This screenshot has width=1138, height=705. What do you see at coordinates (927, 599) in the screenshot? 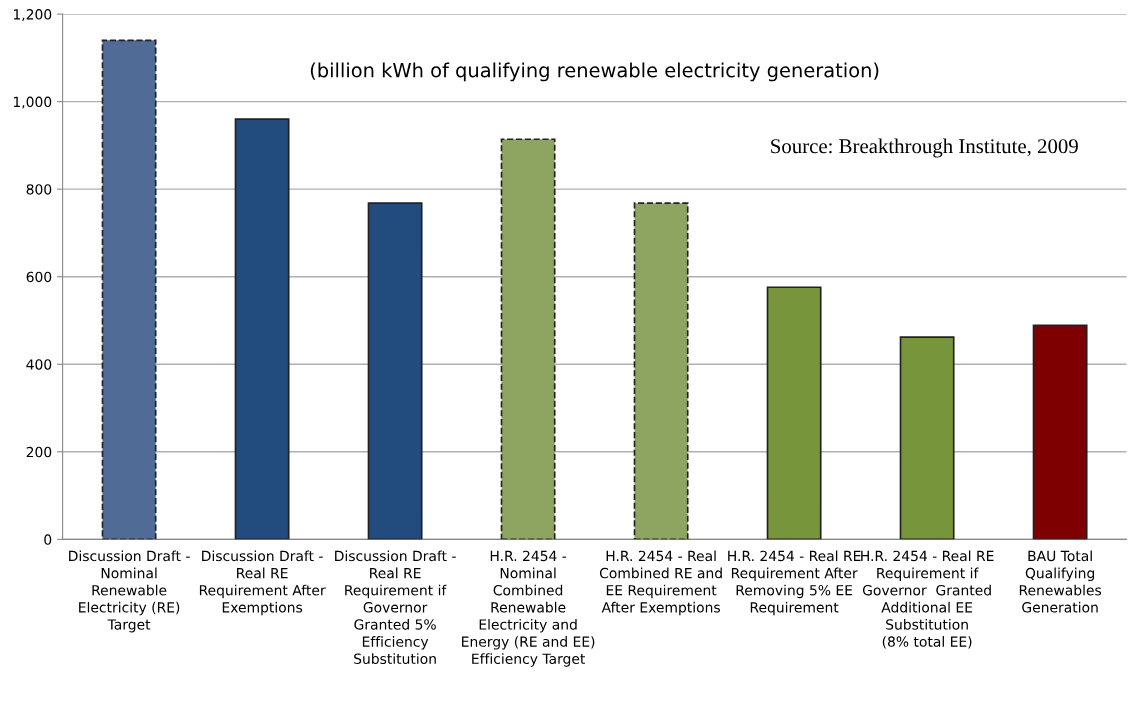
I see `x-tick-label: H.R. 2454 - Real RE Requirement if Governor Granted Additional EE Substitution (8% total EE)` at bounding box center [927, 599].